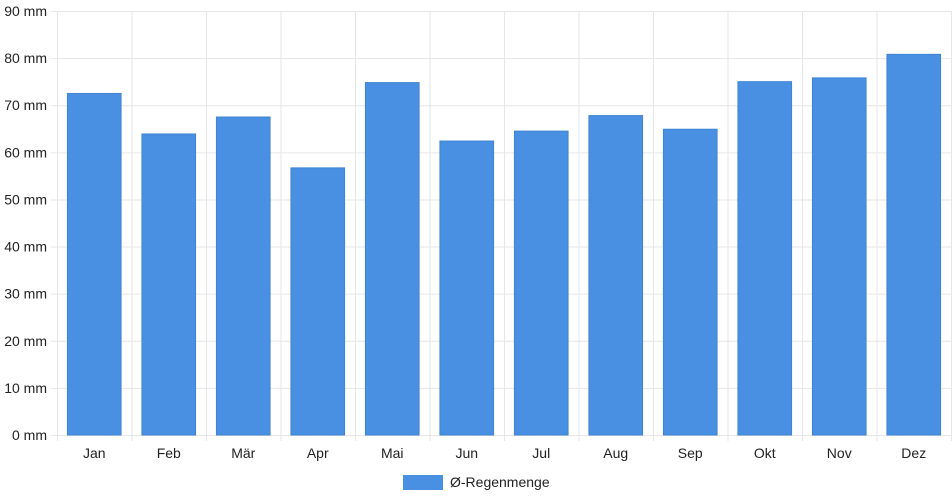 This screenshot has width=952, height=500. What do you see at coordinates (94, 264) in the screenshot?
I see `bar-jan` at bounding box center [94, 264].